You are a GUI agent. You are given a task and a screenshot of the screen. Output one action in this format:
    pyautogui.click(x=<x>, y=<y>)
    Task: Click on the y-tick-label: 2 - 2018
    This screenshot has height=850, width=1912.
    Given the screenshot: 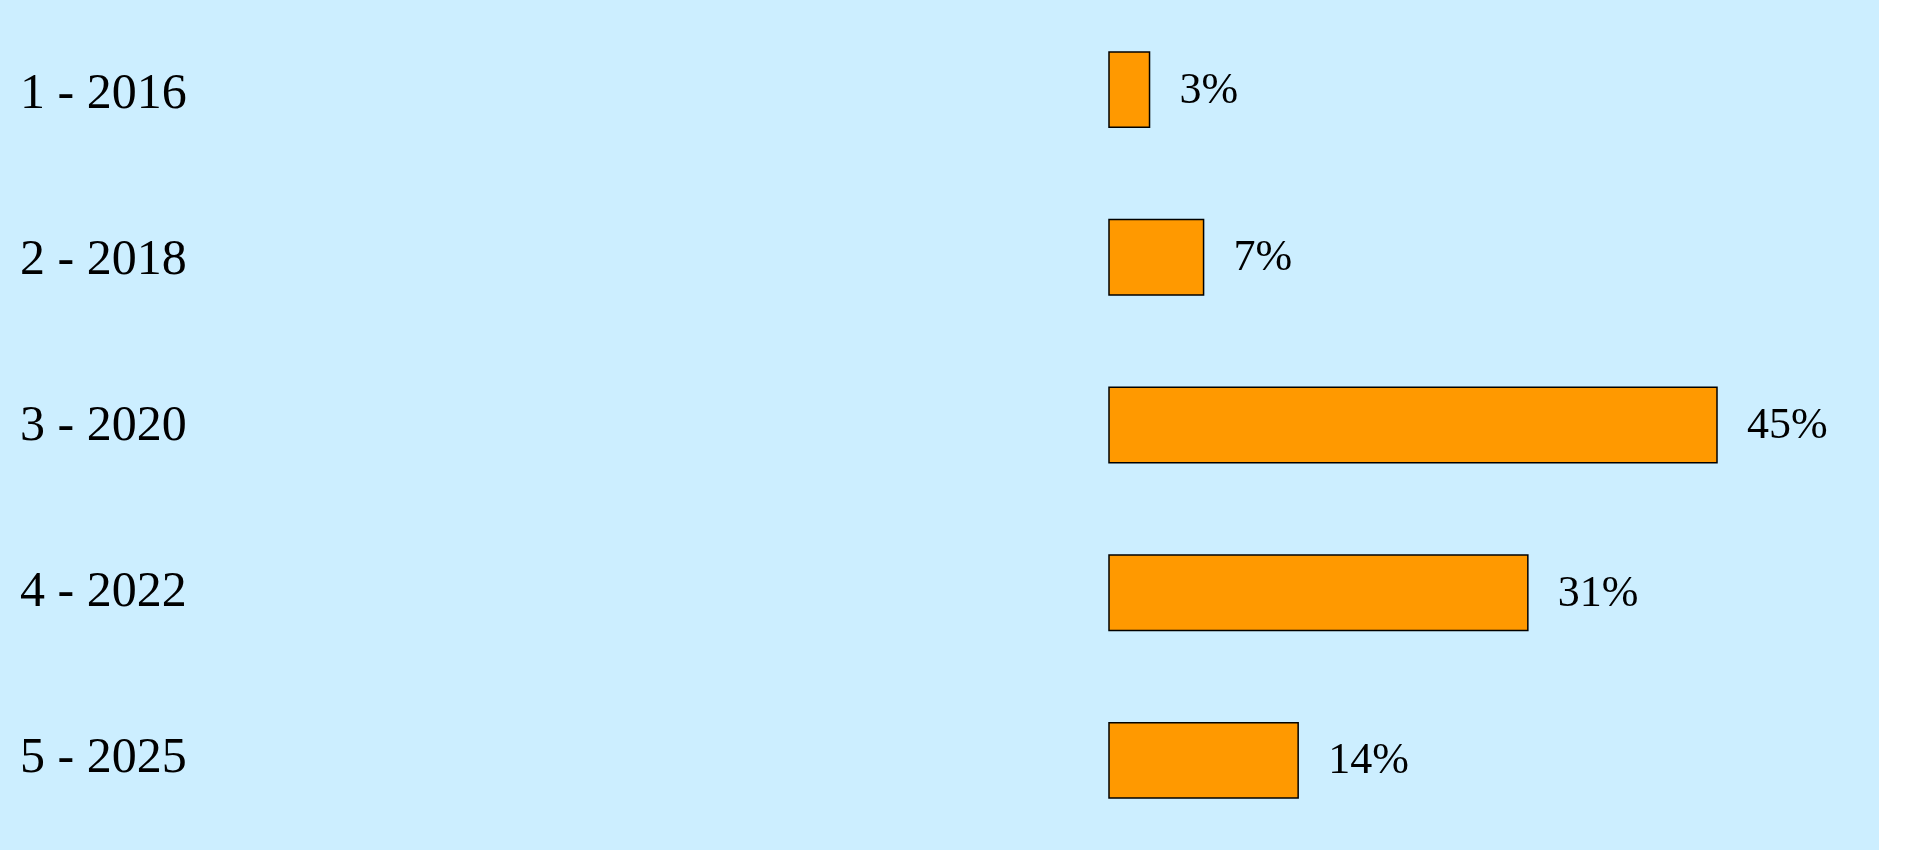 What is the action you would take?
    pyautogui.click(x=103, y=257)
    